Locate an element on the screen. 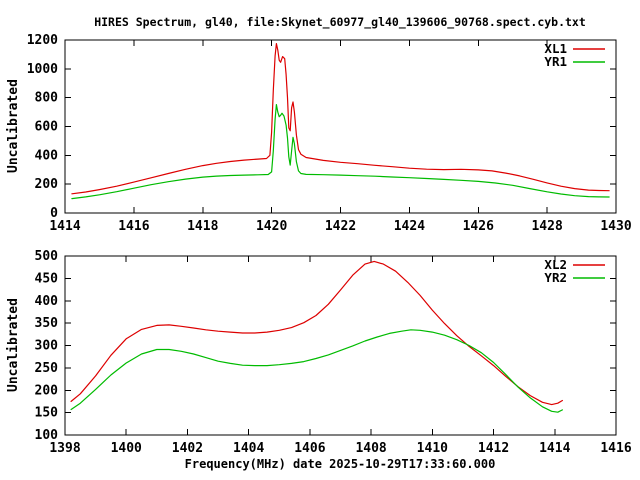 The width and height of the screenshot is (640, 480). legend-label-XL2: XL2 is located at coordinates (555, 264).